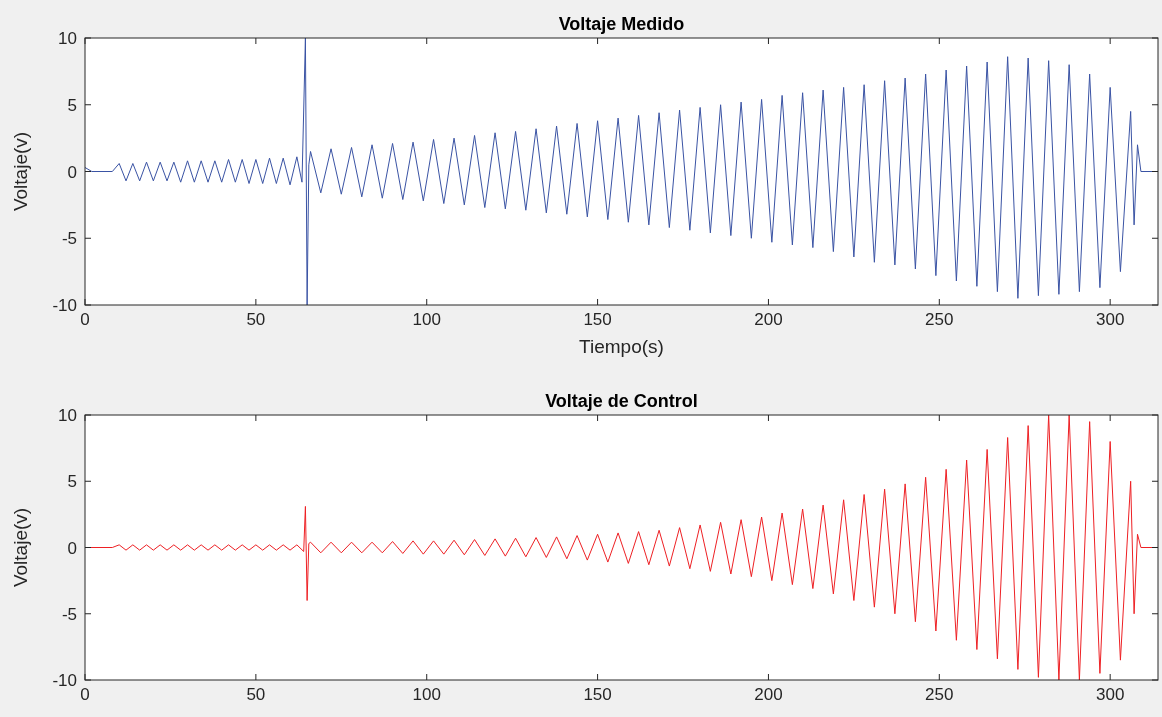 This screenshot has width=1162, height=717. What do you see at coordinates (621, 401) in the screenshot?
I see `chart-title: Voltaje de Control` at bounding box center [621, 401].